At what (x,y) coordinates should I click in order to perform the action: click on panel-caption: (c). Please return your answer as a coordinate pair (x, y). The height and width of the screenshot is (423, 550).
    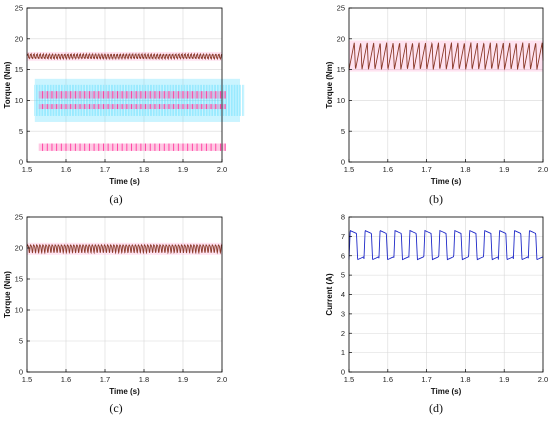
    Looking at the image, I should click on (115, 408).